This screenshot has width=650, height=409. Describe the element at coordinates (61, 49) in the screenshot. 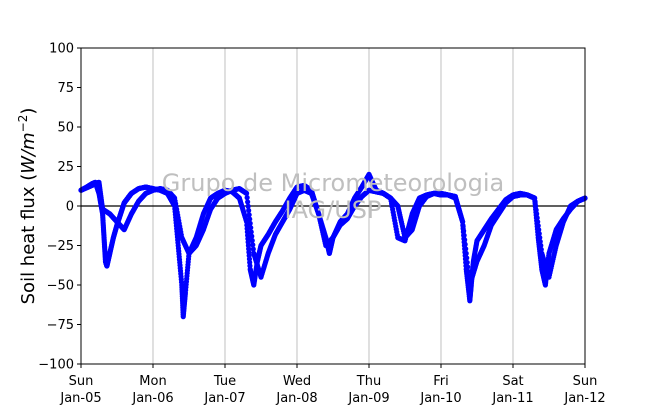

I see `y-tick-label: 100` at that location.